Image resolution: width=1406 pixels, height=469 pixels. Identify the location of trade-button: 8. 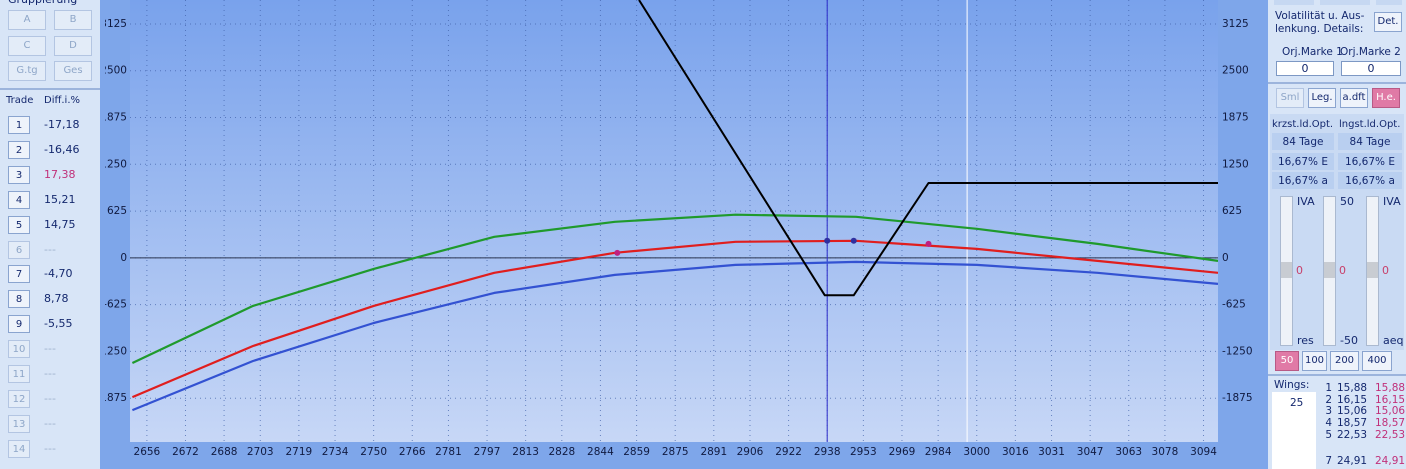
(19, 299).